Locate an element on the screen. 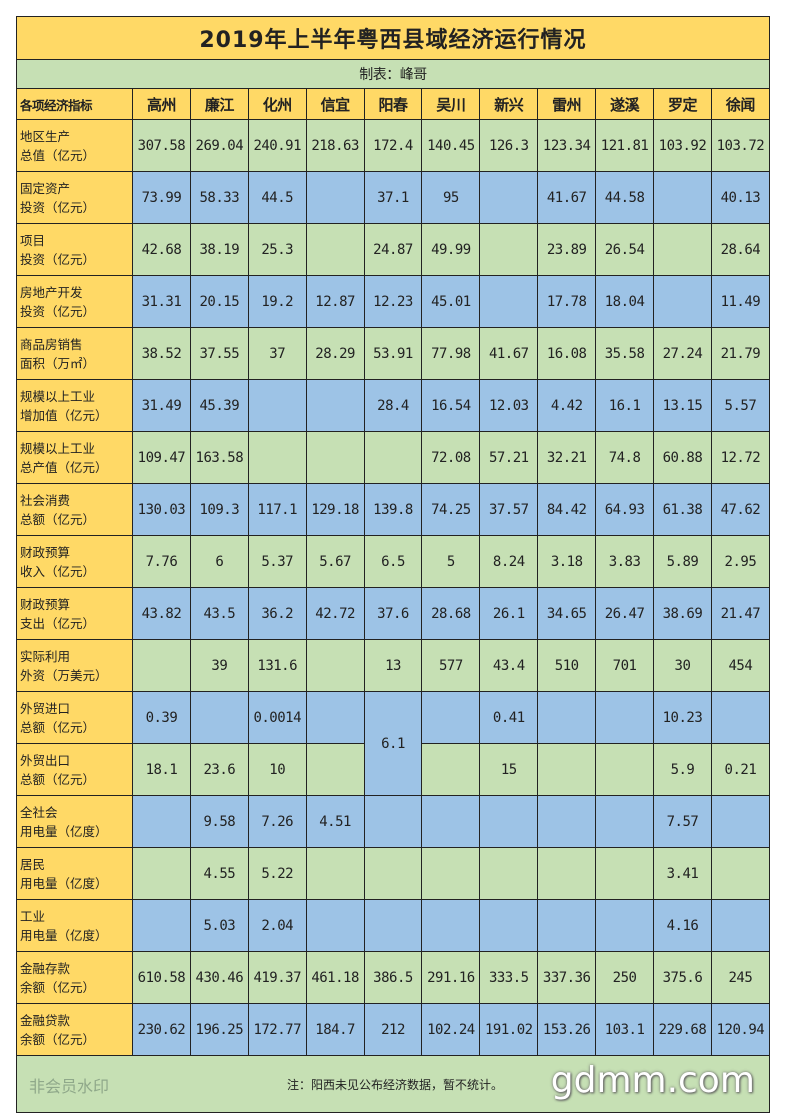 The image size is (788, 1120). table-cell: 337.36 is located at coordinates (567, 977).